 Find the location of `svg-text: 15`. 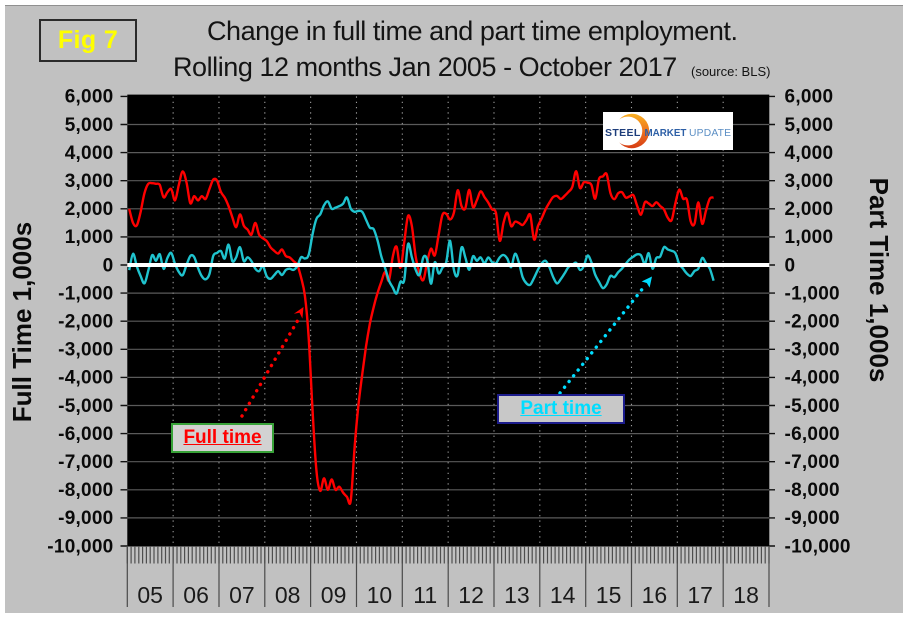

svg-text: 15 is located at coordinates (609, 595).